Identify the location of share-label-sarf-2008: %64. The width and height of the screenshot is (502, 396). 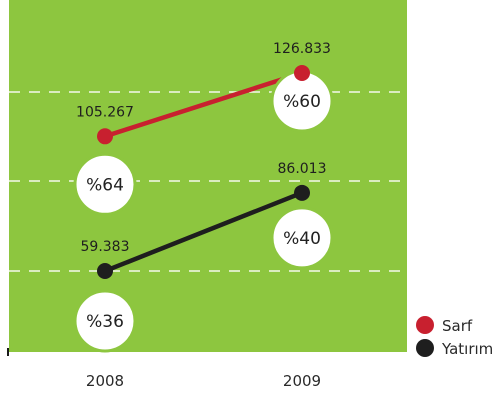
(105, 185).